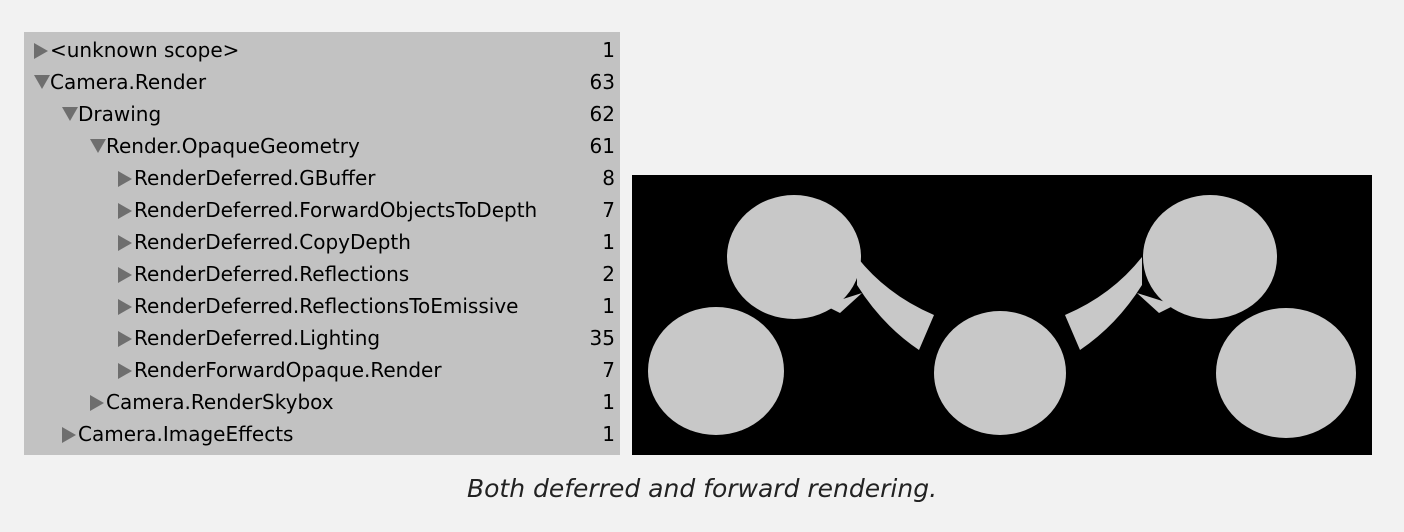 Image resolution: width=1404 pixels, height=532 pixels. What do you see at coordinates (220, 402) in the screenshot?
I see `tree-row-label: Camera.RenderSkybox` at bounding box center [220, 402].